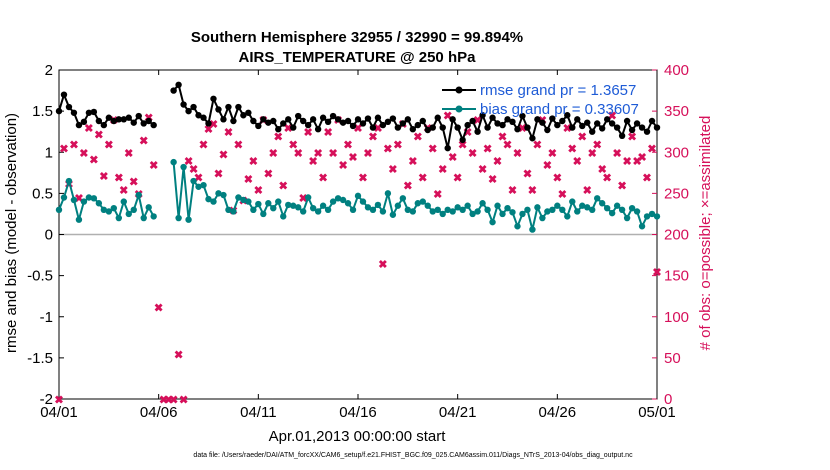 This screenshot has height=470, width=830. What do you see at coordinates (59, 412) in the screenshot?
I see `x-tick-label: 04/01` at bounding box center [59, 412].